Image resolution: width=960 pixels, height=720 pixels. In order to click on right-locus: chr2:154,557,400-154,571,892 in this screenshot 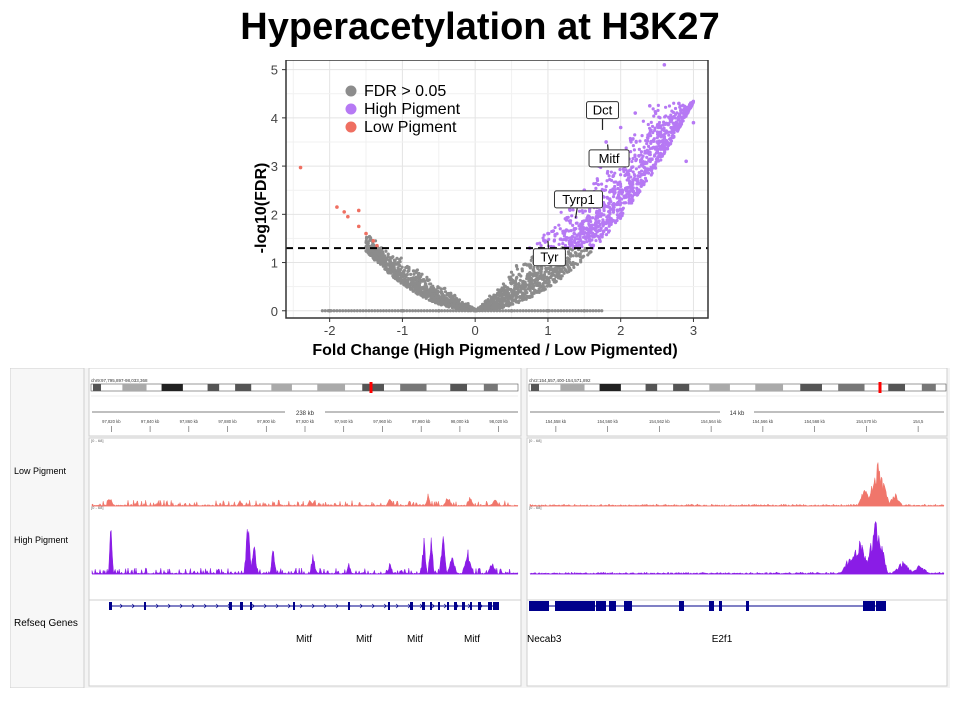, I will do `click(560, 380)`.